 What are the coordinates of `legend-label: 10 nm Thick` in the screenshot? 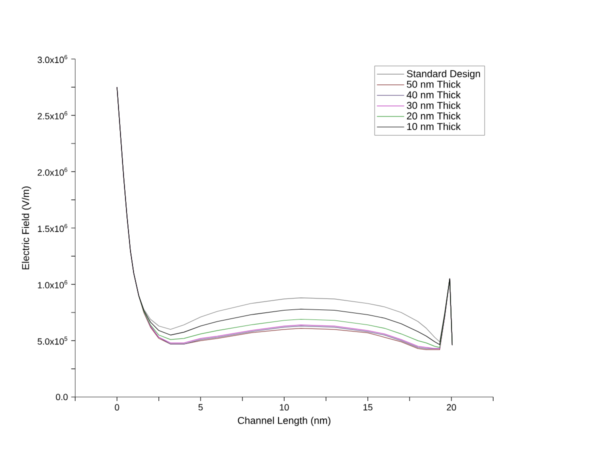 It's located at (434, 126).